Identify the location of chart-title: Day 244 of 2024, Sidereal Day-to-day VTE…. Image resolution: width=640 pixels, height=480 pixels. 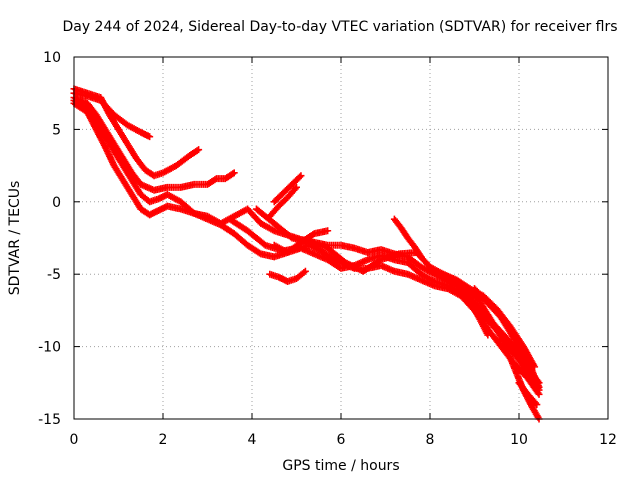
(339, 27).